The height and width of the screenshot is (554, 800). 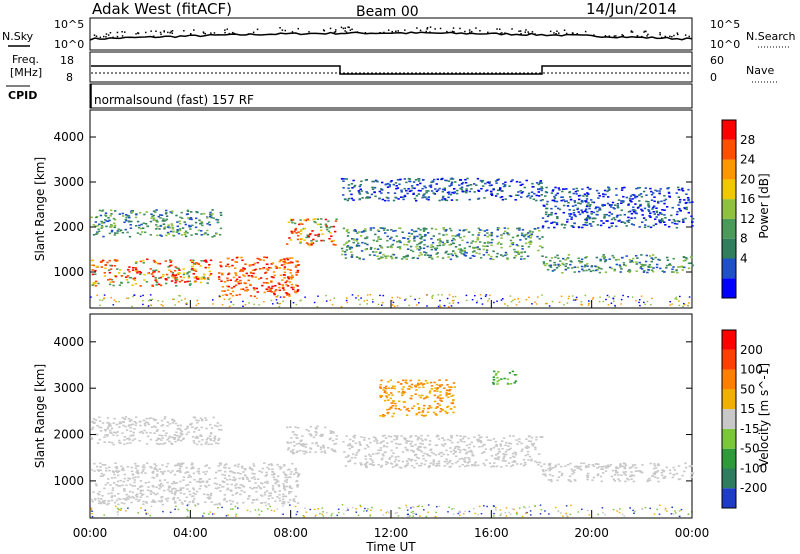 I want to click on x-tick-label: 08:00, so click(x=290, y=533).